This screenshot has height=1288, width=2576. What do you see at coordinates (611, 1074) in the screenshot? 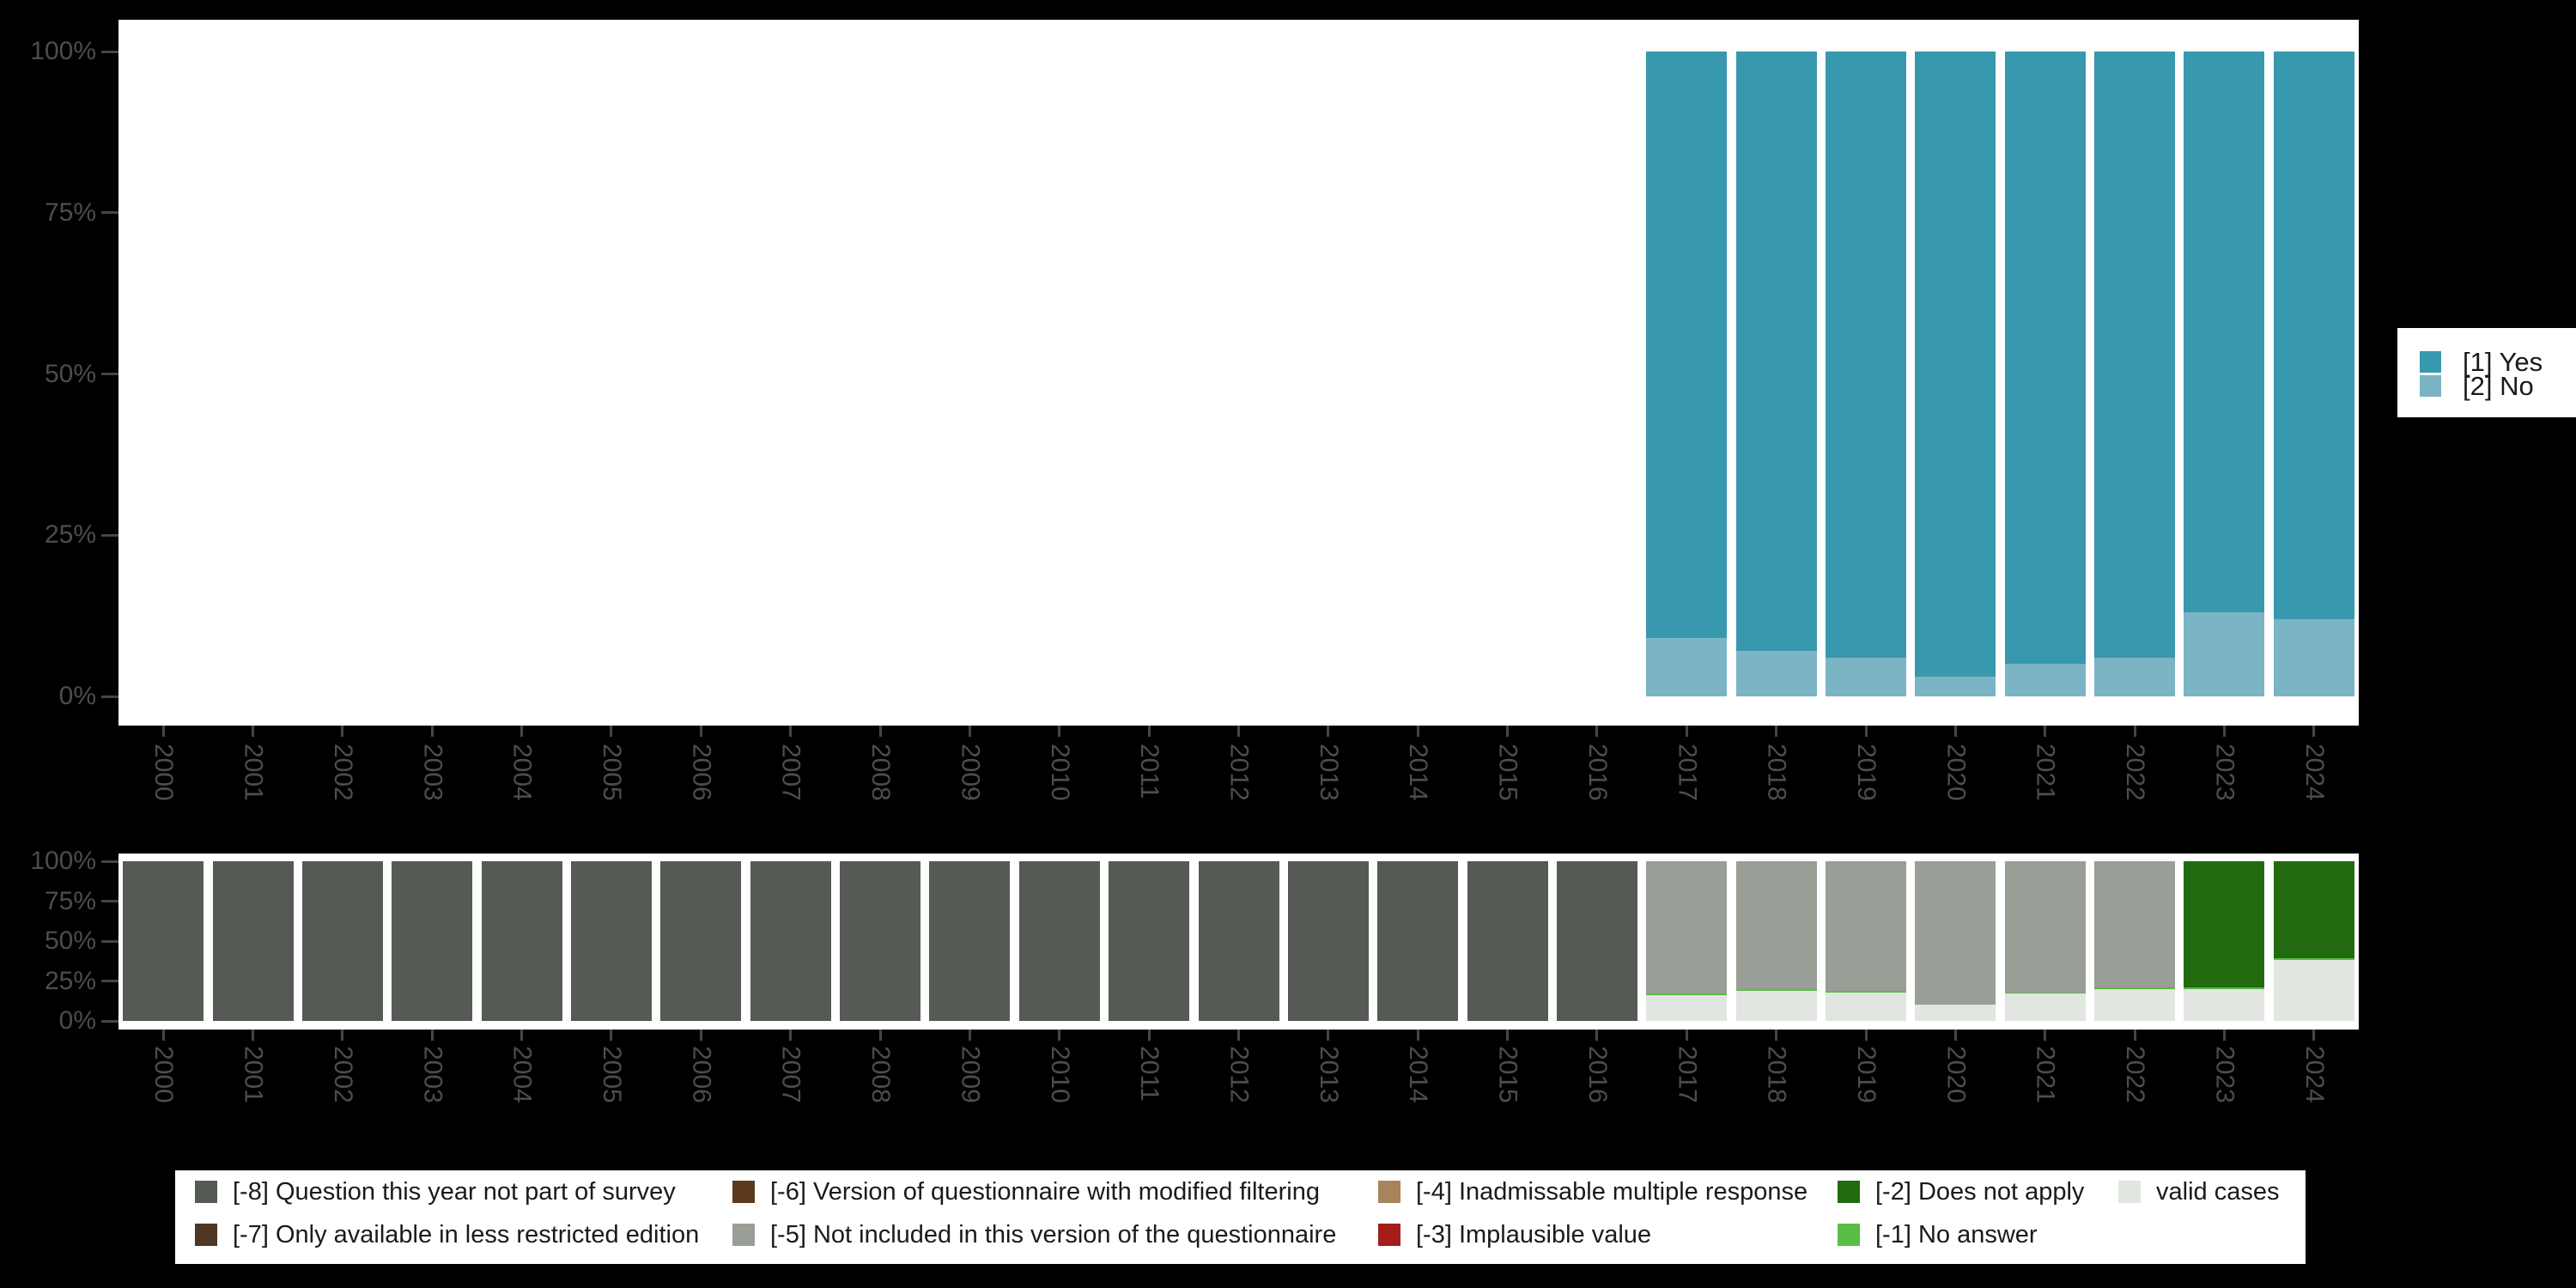
I see `x-axis-tick-label: 2005` at bounding box center [611, 1074].